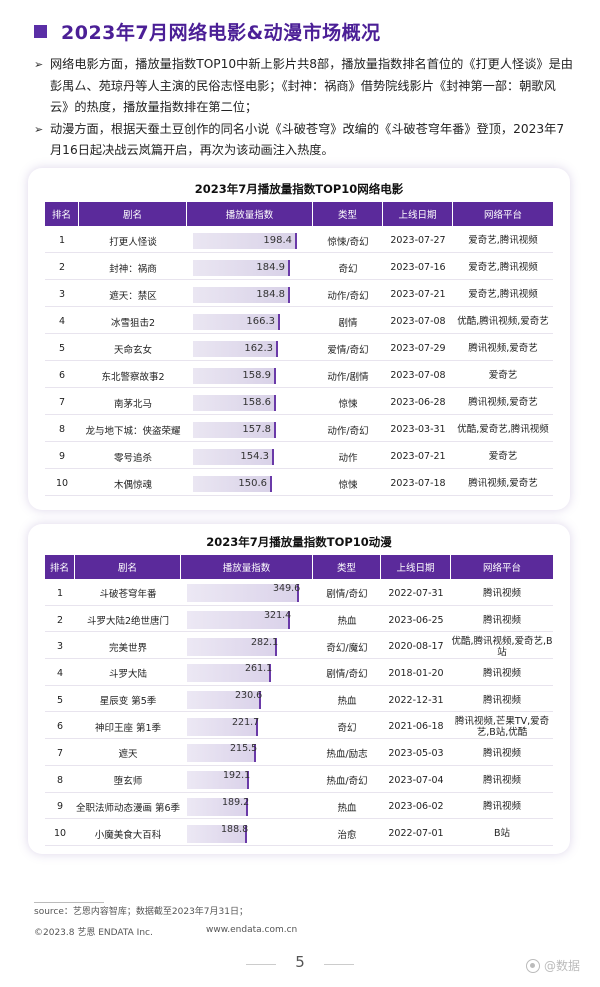  What do you see at coordinates (270, 294) in the screenshot?
I see `index-value: 184.8` at bounding box center [270, 294].